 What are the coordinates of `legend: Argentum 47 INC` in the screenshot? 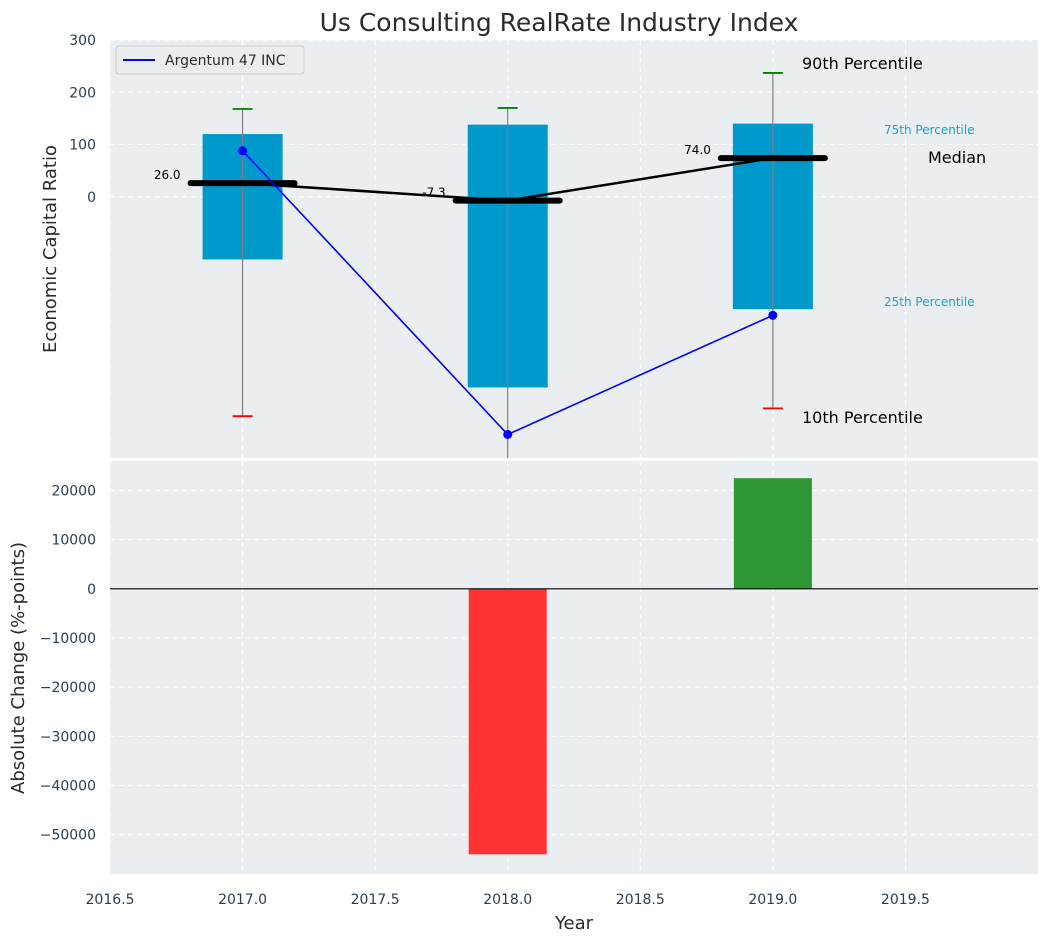 It's located at (210, 60).